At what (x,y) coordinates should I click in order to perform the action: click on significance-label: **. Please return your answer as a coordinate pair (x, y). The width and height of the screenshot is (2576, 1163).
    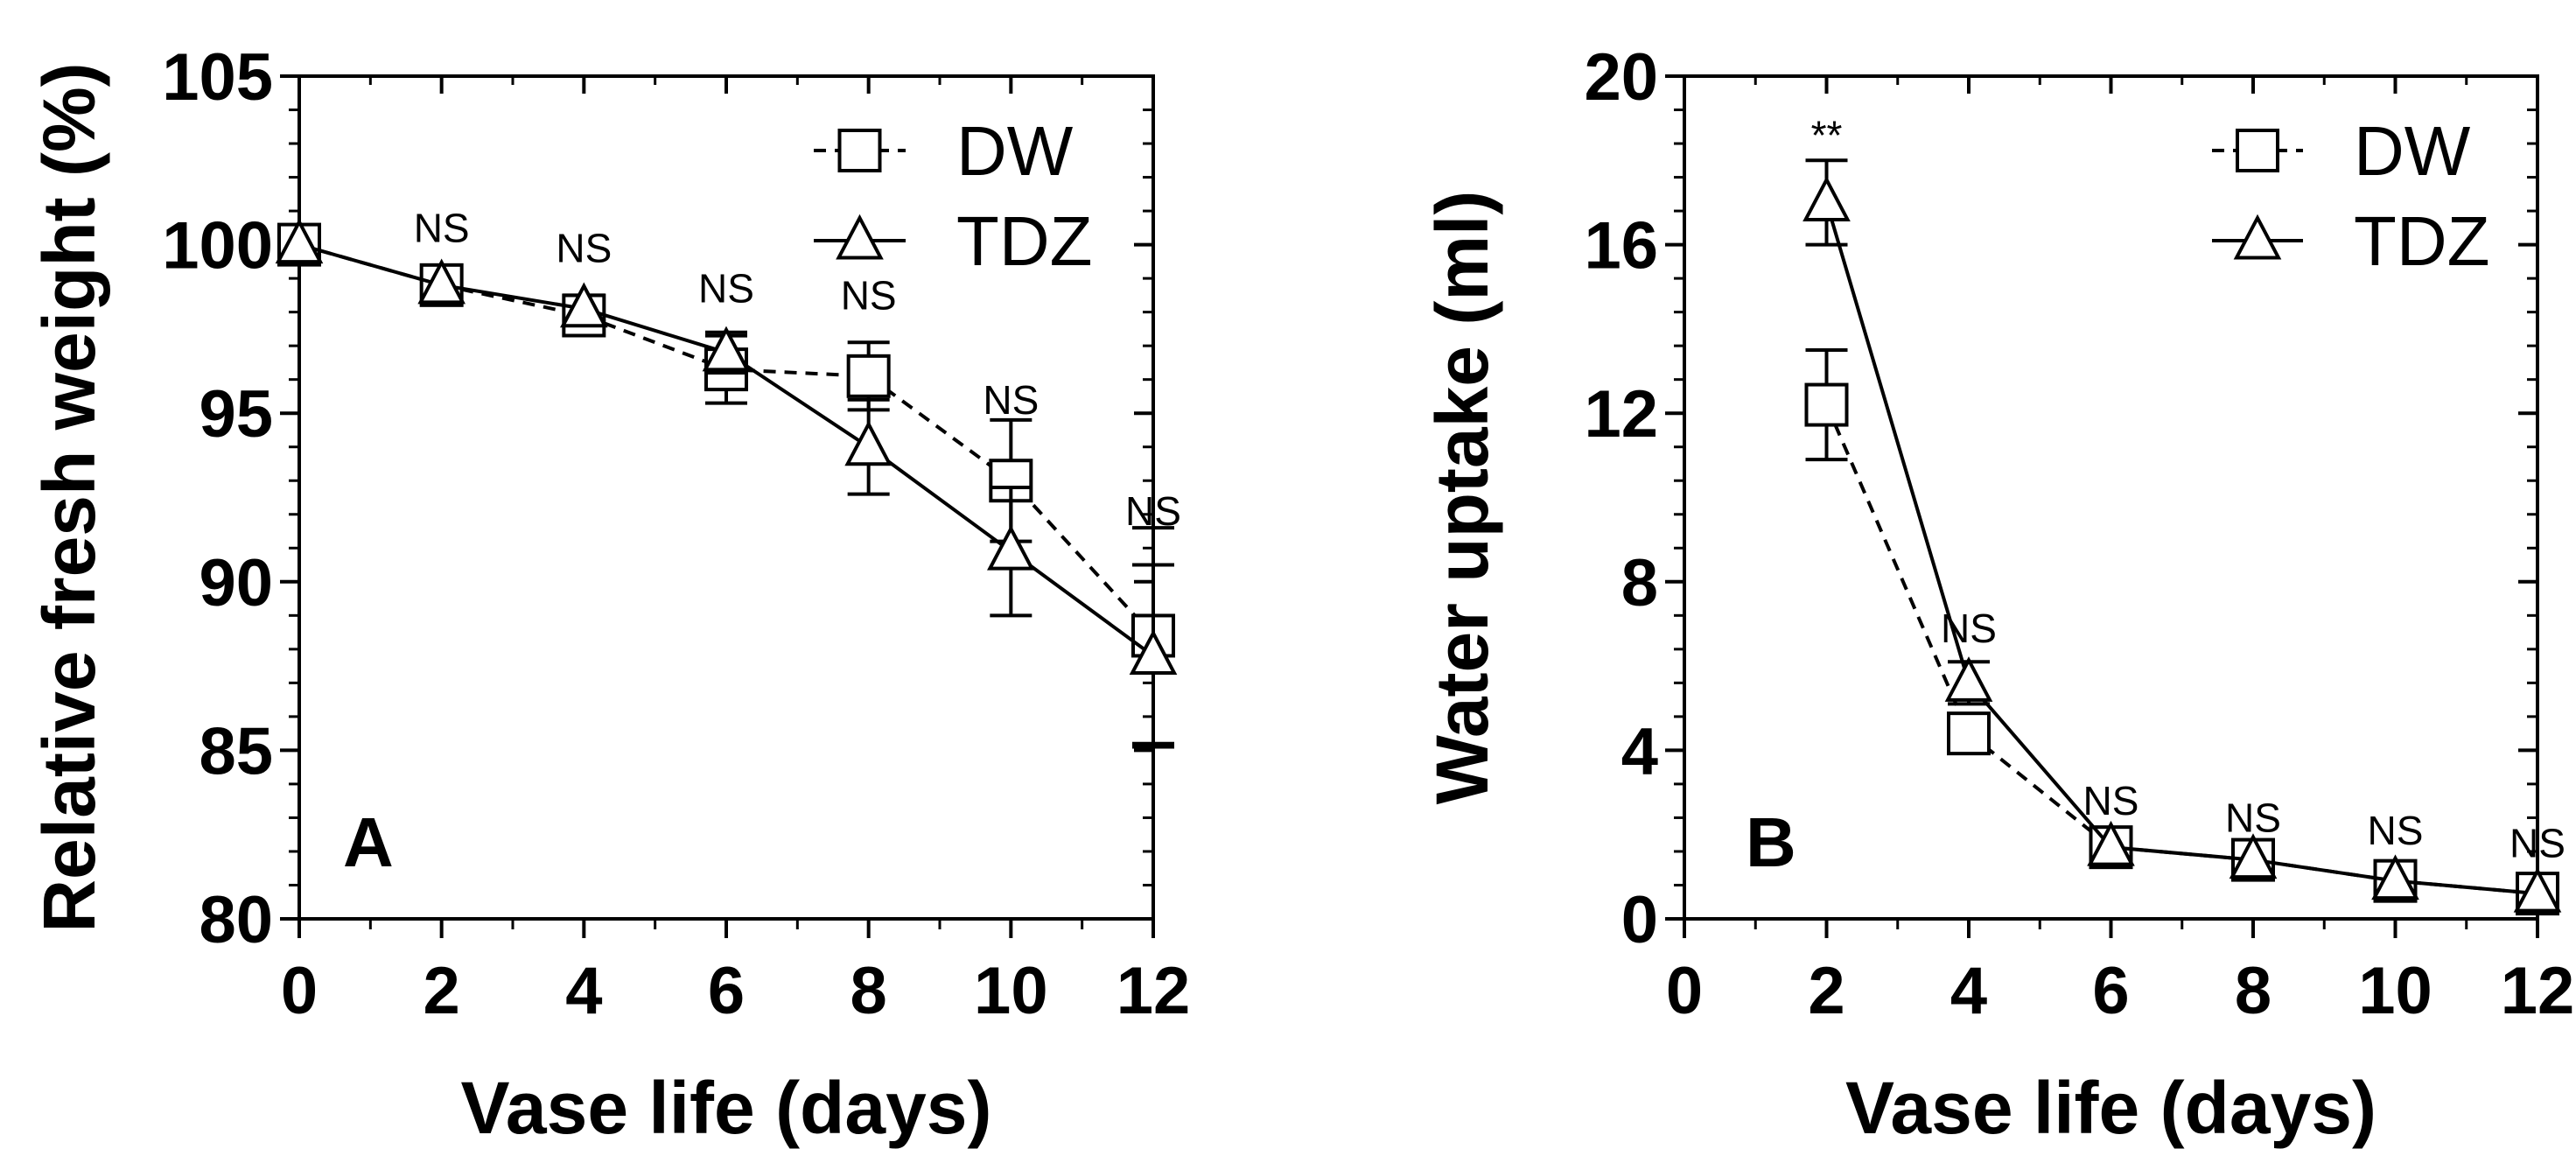
    Looking at the image, I should click on (1827, 135).